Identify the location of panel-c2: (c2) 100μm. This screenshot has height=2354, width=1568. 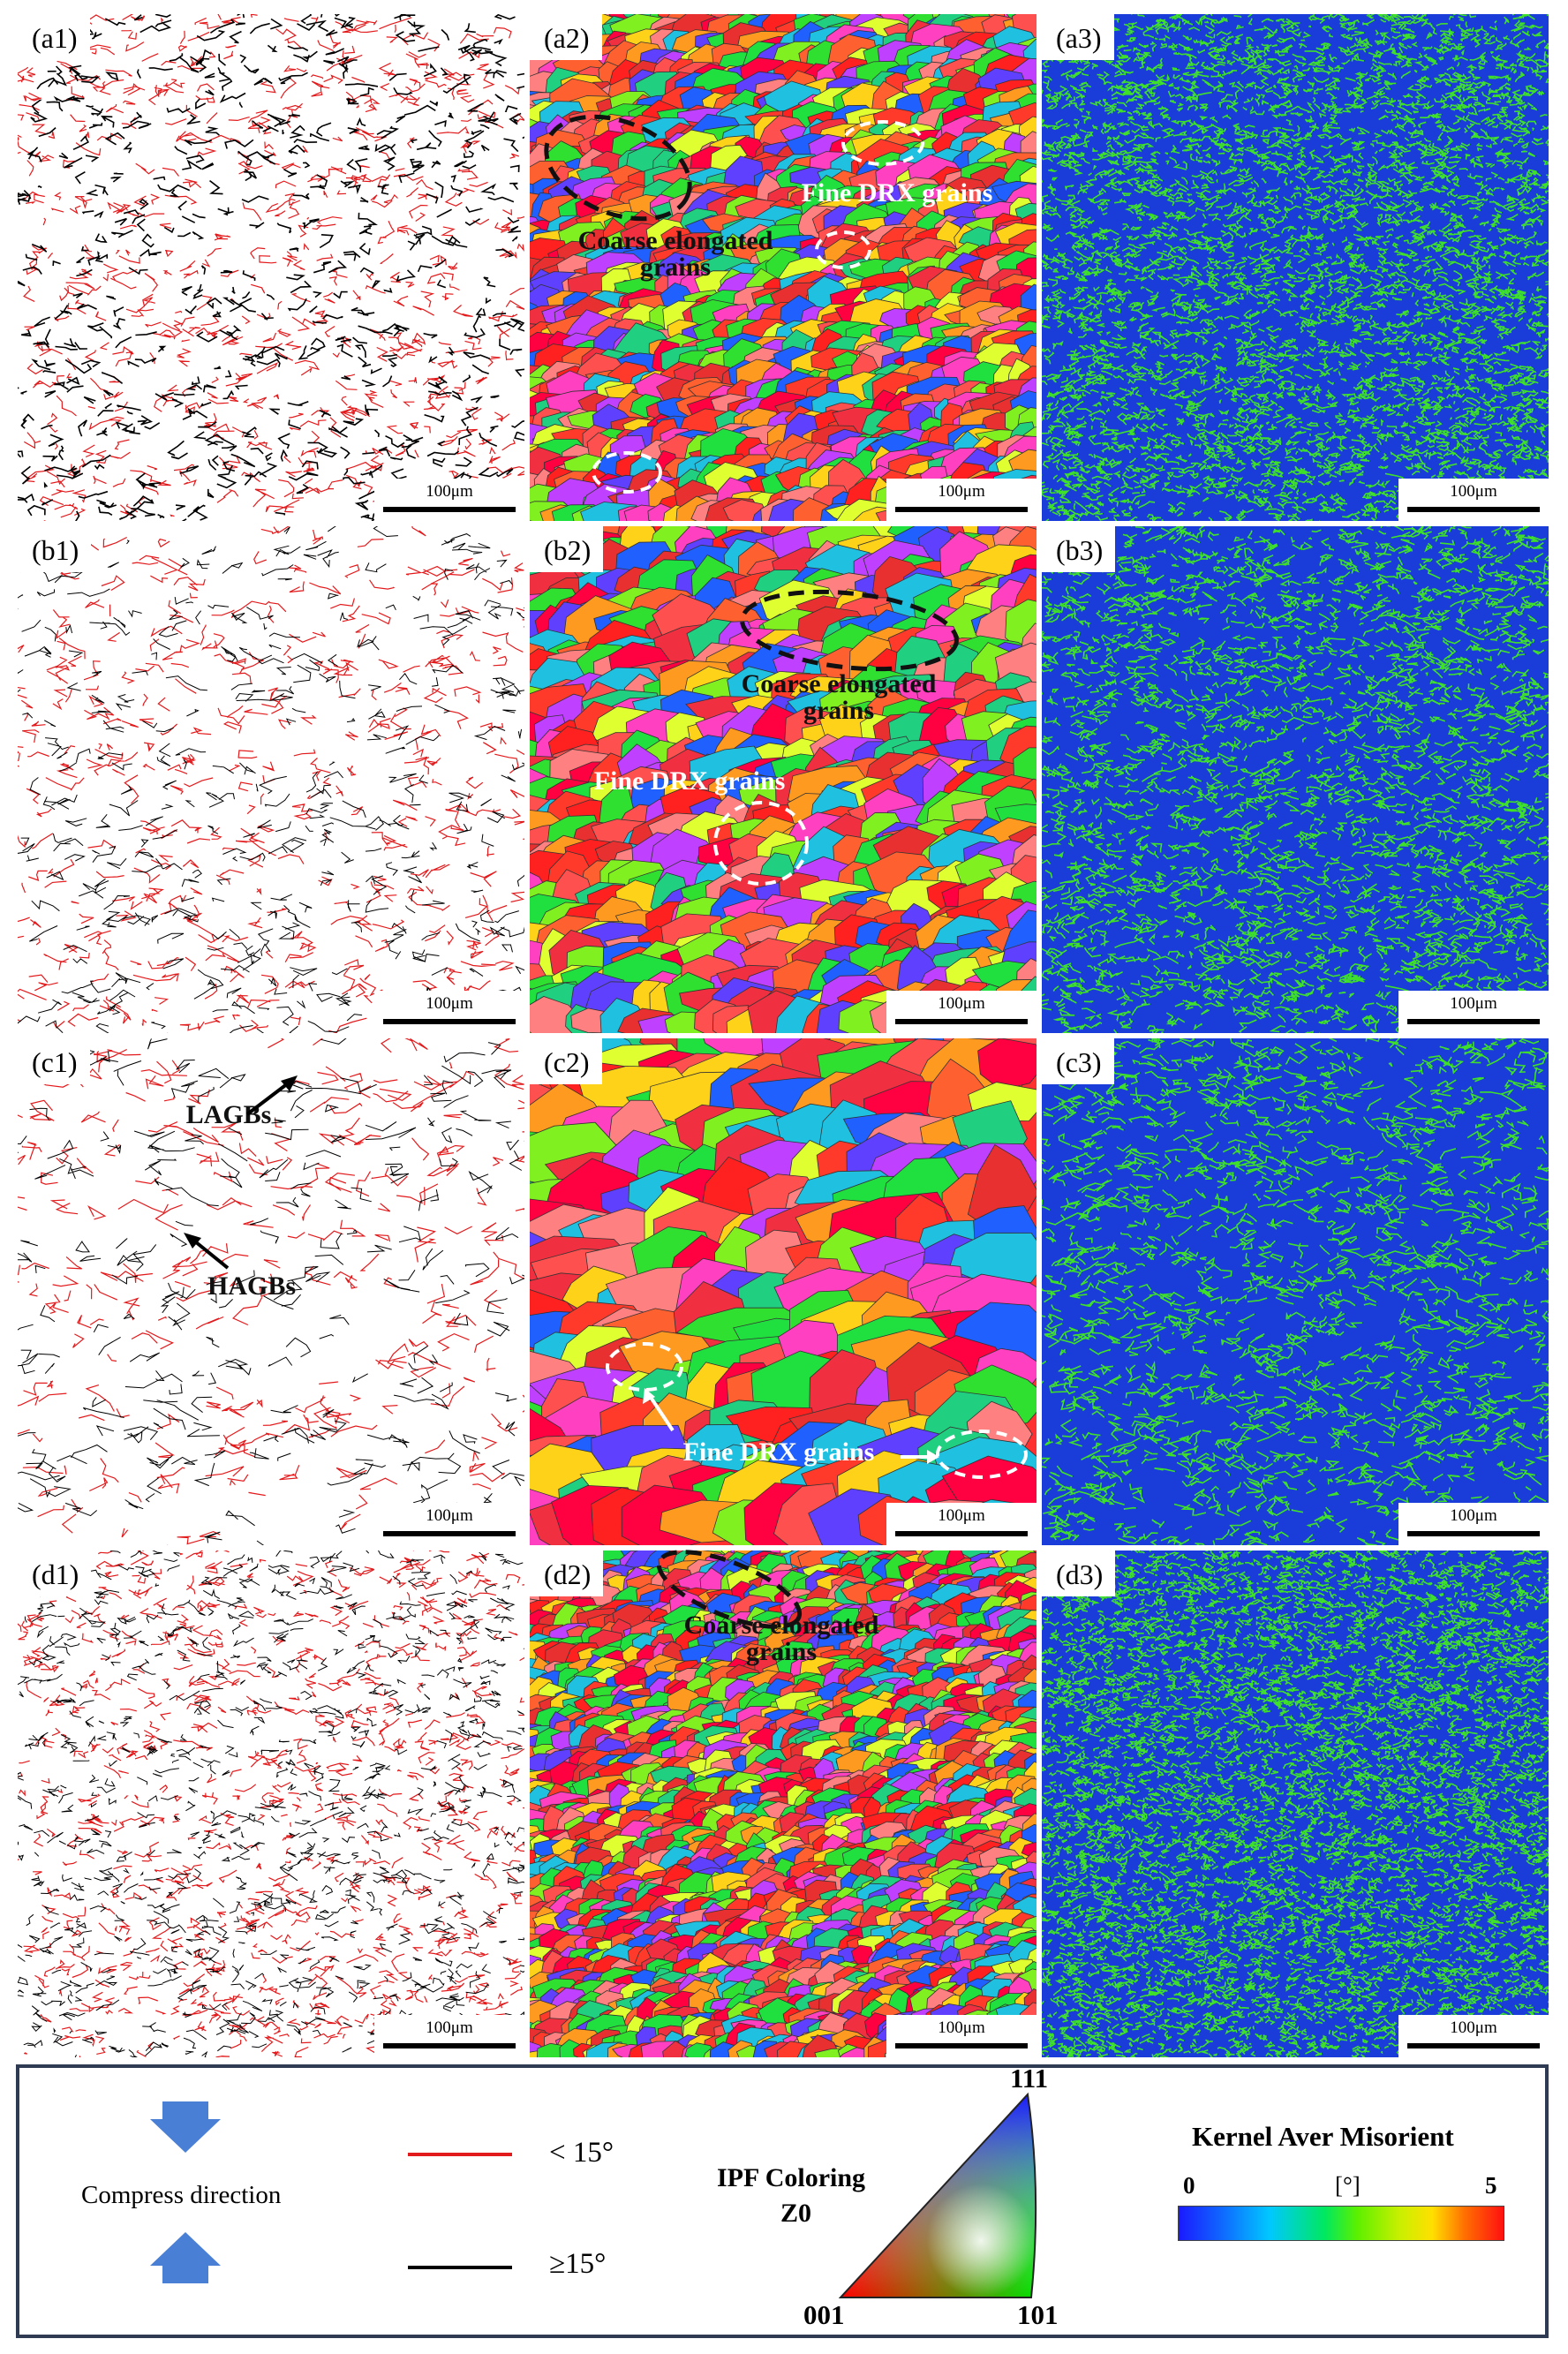
(783, 1292).